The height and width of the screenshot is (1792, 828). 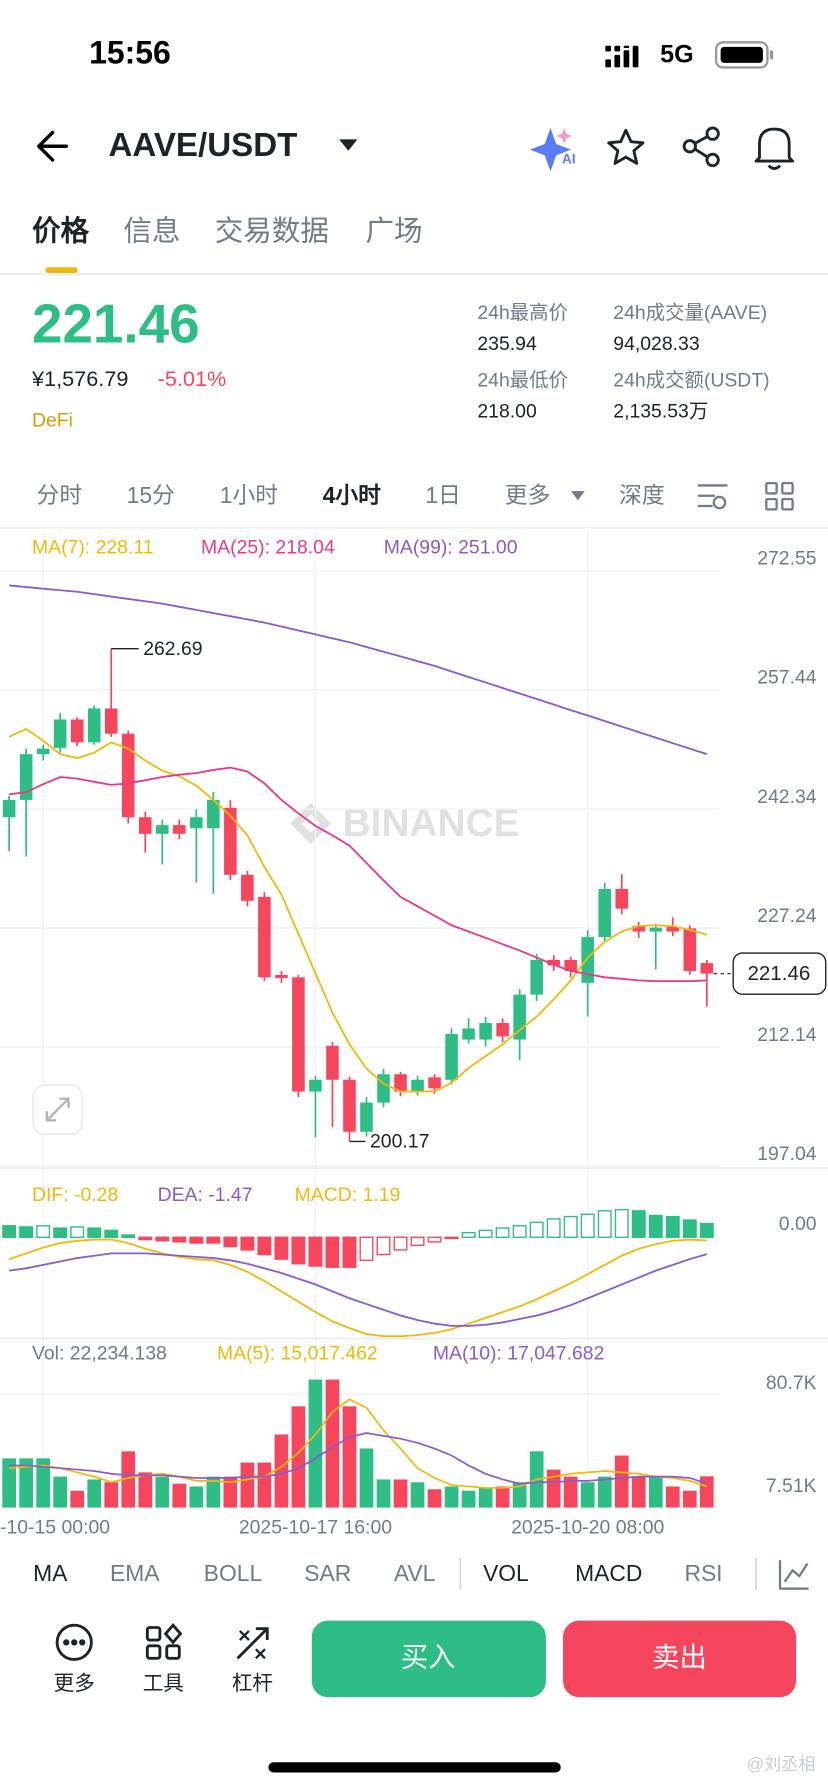 What do you see at coordinates (443, 495) in the screenshot?
I see `interval: 1日` at bounding box center [443, 495].